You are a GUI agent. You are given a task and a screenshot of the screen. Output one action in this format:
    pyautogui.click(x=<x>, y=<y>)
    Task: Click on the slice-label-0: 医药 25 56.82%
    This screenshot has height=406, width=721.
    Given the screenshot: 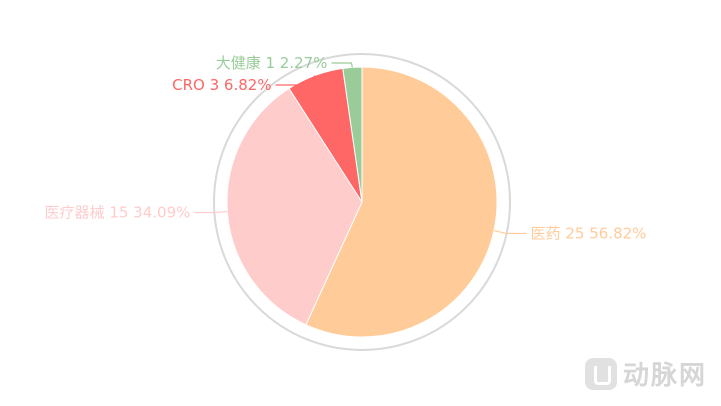 What is the action you would take?
    pyautogui.click(x=589, y=233)
    